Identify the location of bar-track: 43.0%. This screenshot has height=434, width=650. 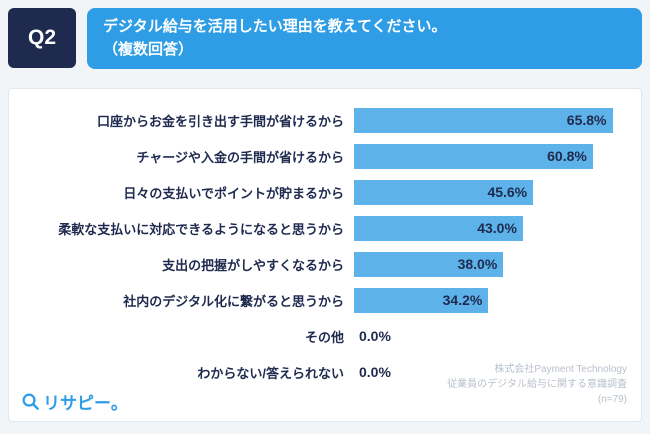
(491, 228).